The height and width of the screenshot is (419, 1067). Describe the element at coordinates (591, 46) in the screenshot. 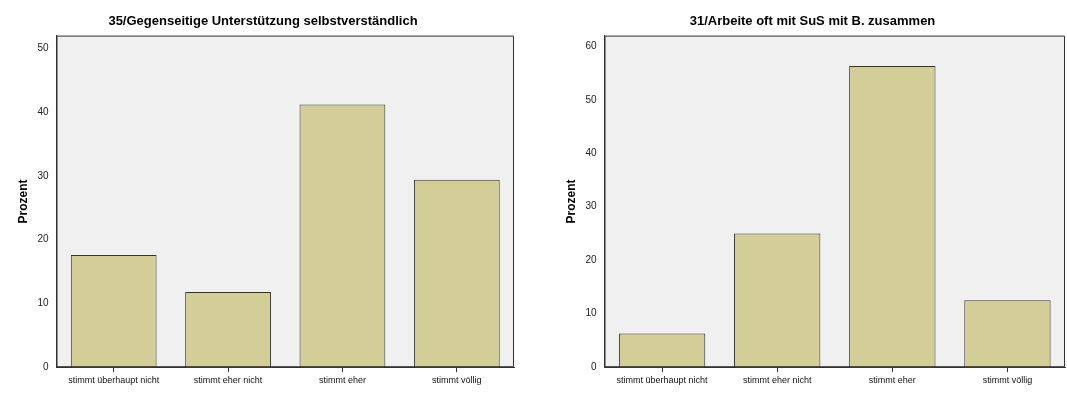

I see `y-tick-label: 60` at that location.